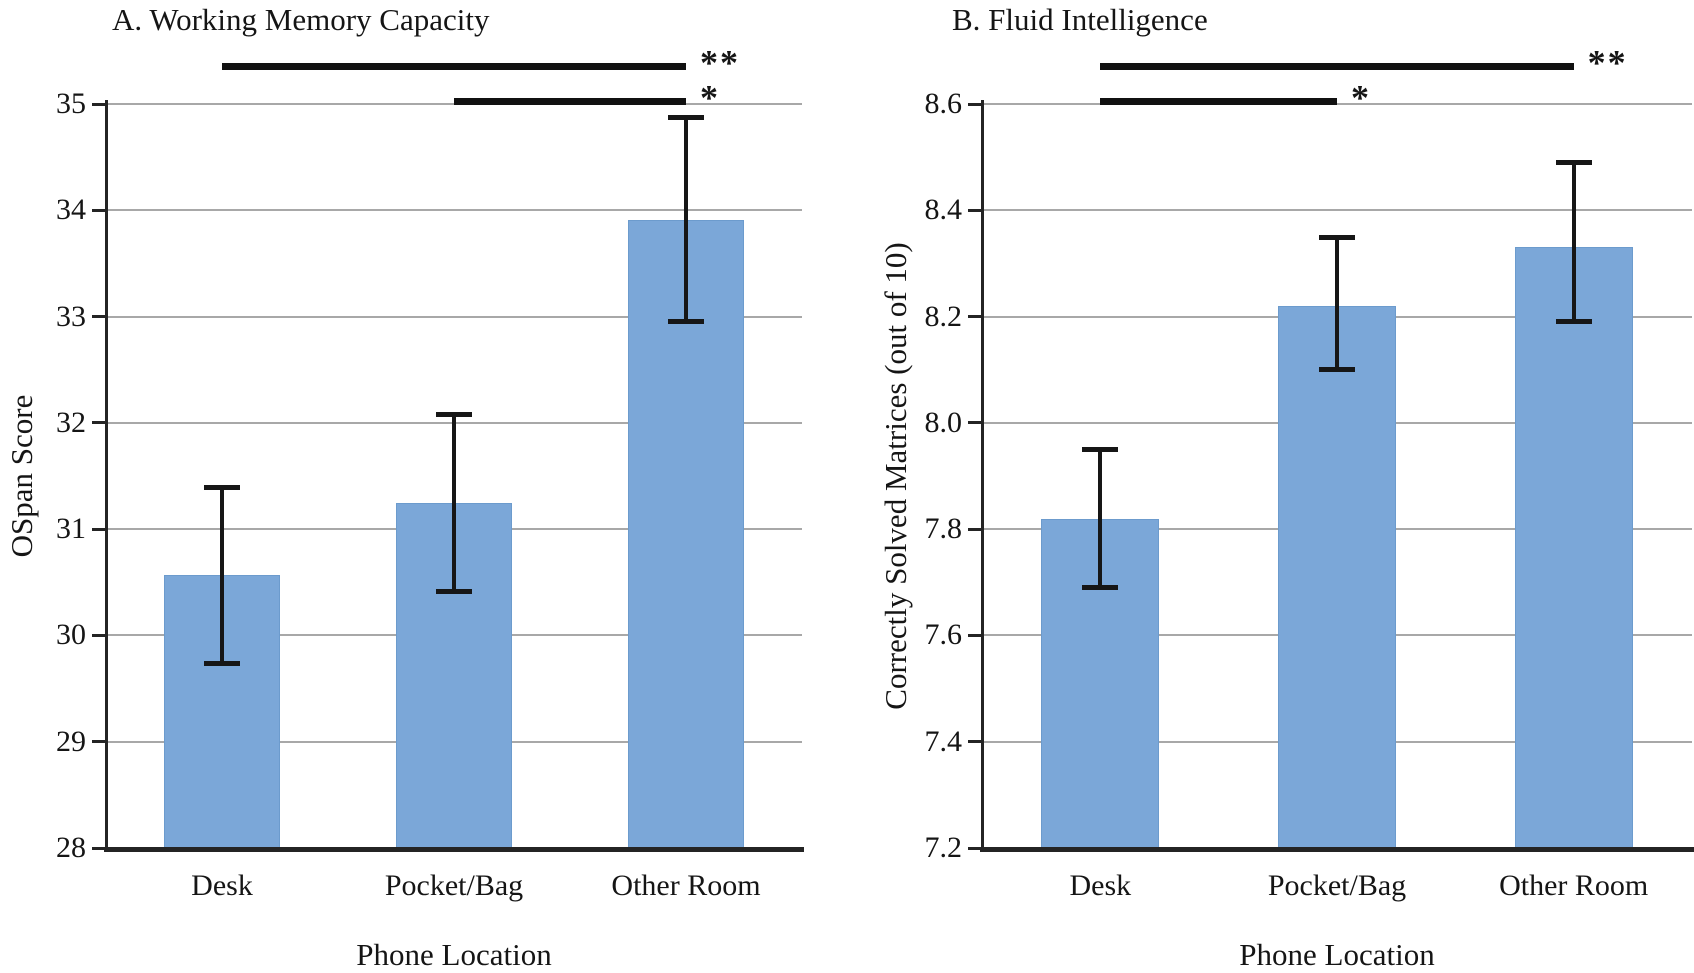 The height and width of the screenshot is (973, 1694). I want to click on panel-a-y-axis, so click(106, 476).